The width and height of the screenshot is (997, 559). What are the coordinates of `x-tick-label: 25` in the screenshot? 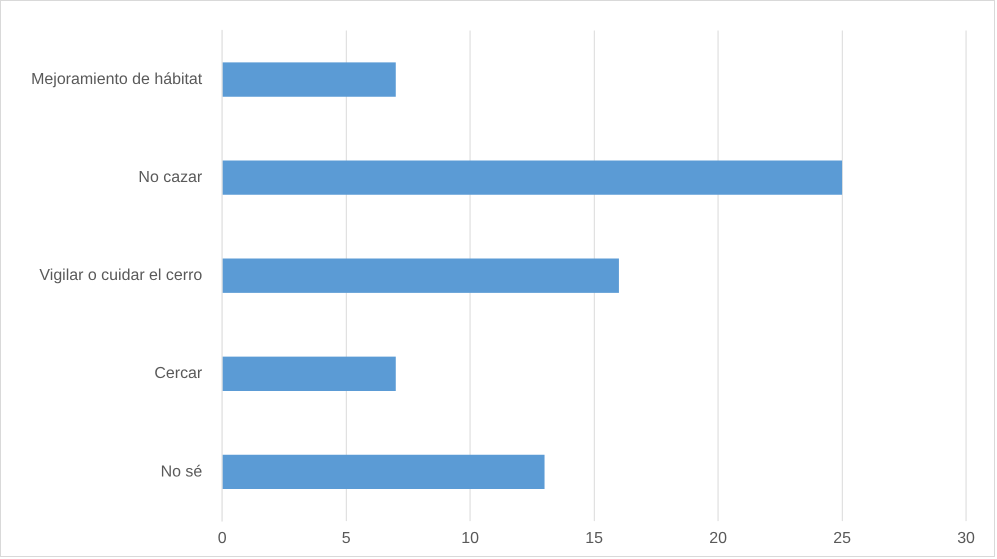 It's located at (842, 538).